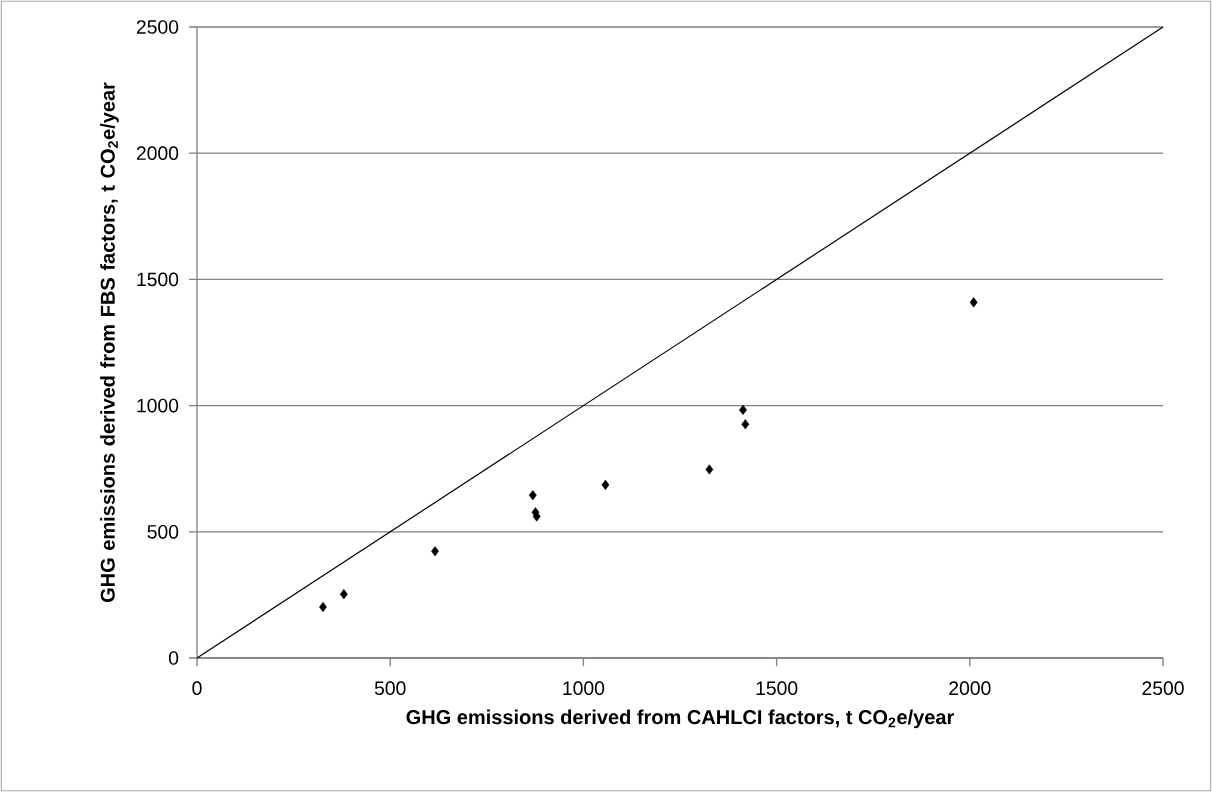  Describe the element at coordinates (970, 688) in the screenshot. I see `x-tick-label: 2000` at that location.